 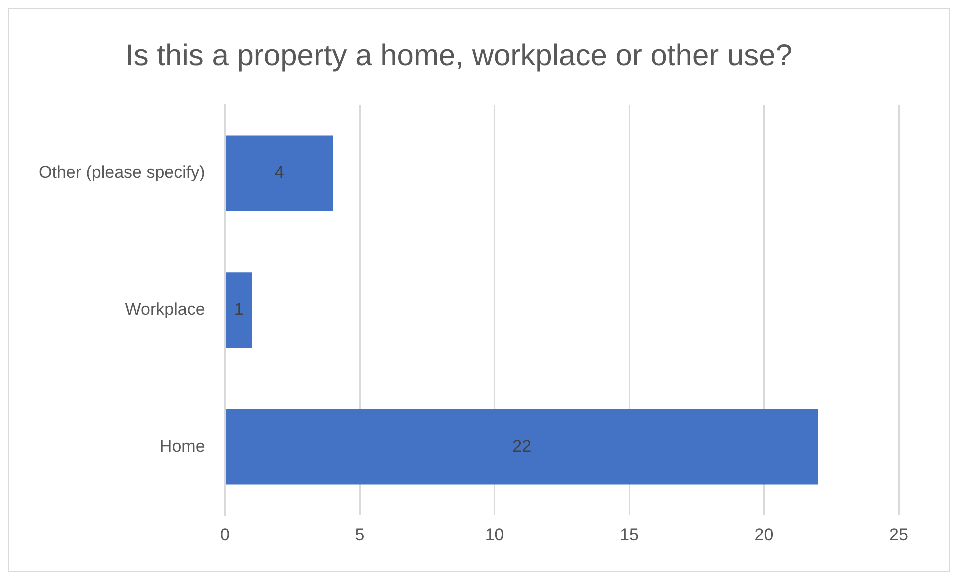 What do you see at coordinates (764, 534) in the screenshot?
I see `x-tick-label: 20` at bounding box center [764, 534].